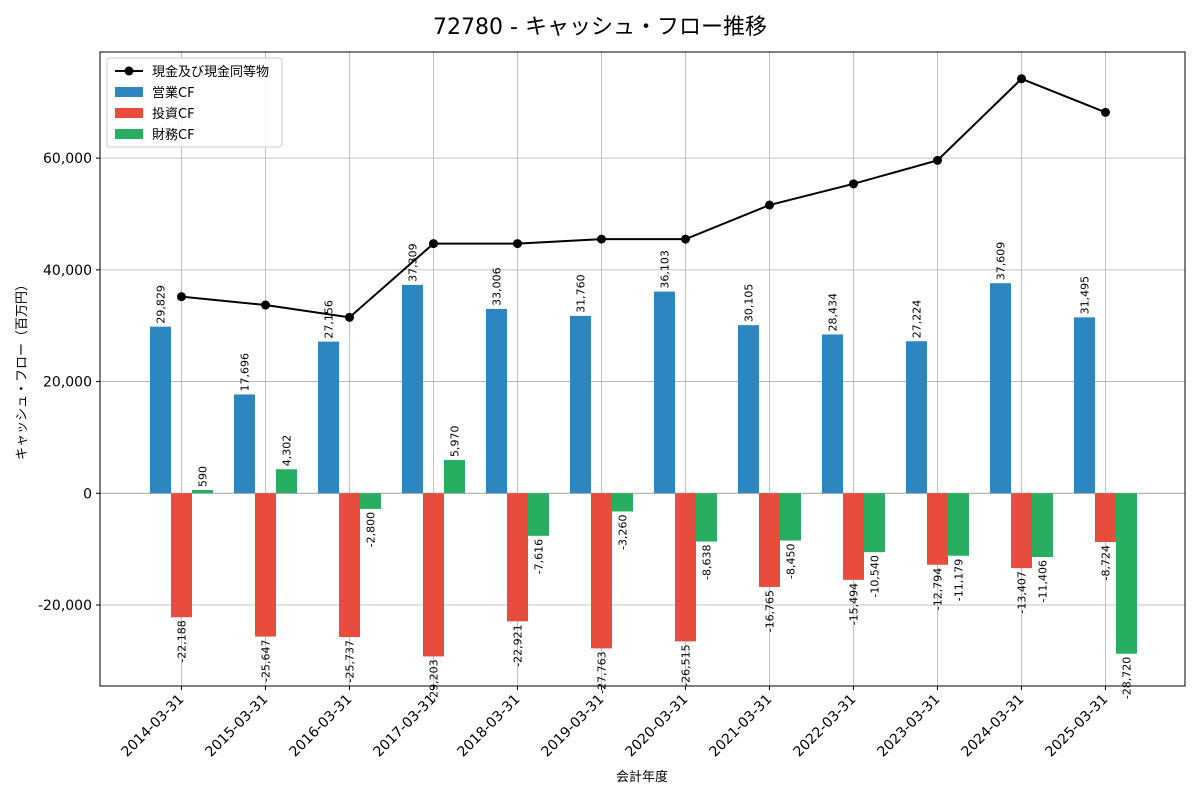 The width and height of the screenshot is (1200, 800). Describe the element at coordinates (488, 726) in the screenshot. I see `x-tick-label: 2018-03-31` at that location.